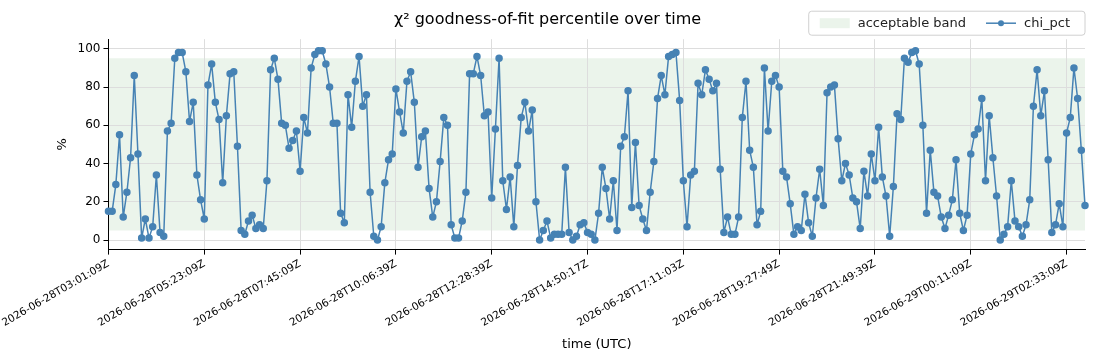 The image size is (1100, 360). Describe the element at coordinates (1047, 22) in the screenshot. I see `legend-label: chi_pct` at that location.